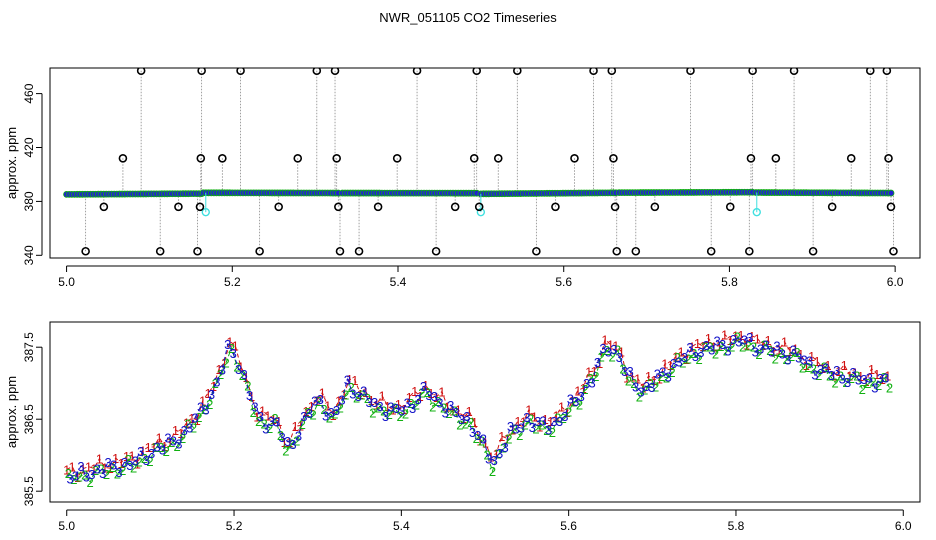  What do you see at coordinates (729, 282) in the screenshot?
I see `top-x-tick-label: 5.8` at bounding box center [729, 282].